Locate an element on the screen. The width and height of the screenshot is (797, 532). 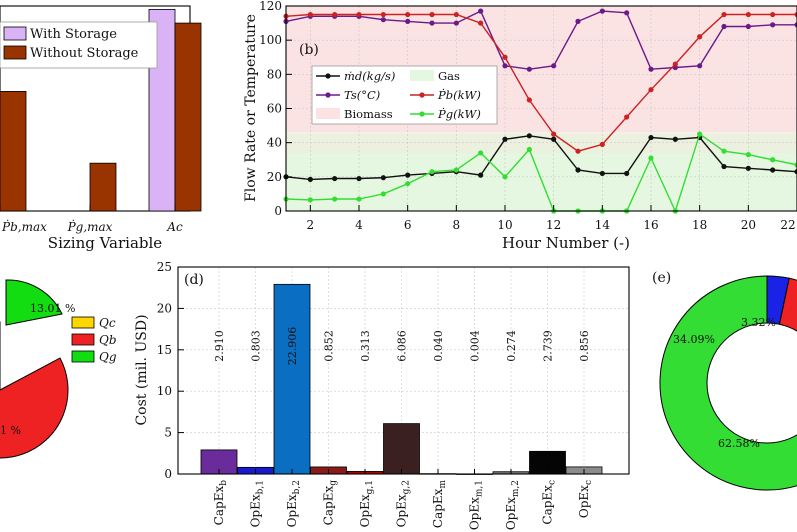
legend-marker-md is located at coordinates (328, 76).